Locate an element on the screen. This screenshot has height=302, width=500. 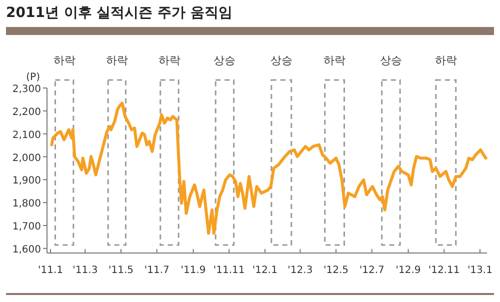
x-tick-label: '12.3 is located at coordinates (300, 270).